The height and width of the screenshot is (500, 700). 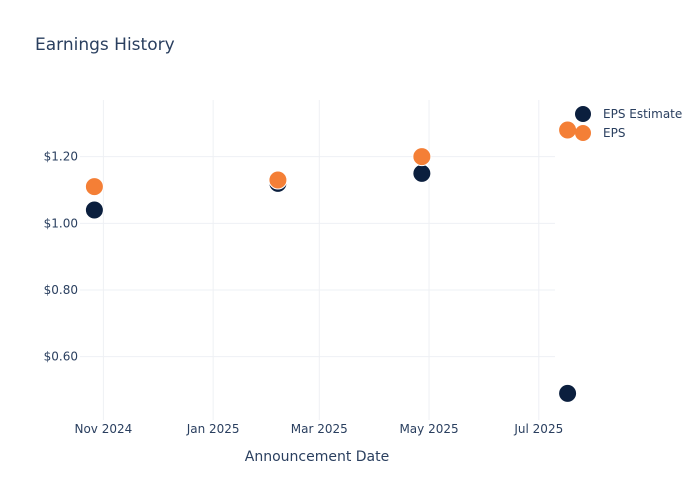 I want to click on legend-label: EPS, so click(x=614, y=133).